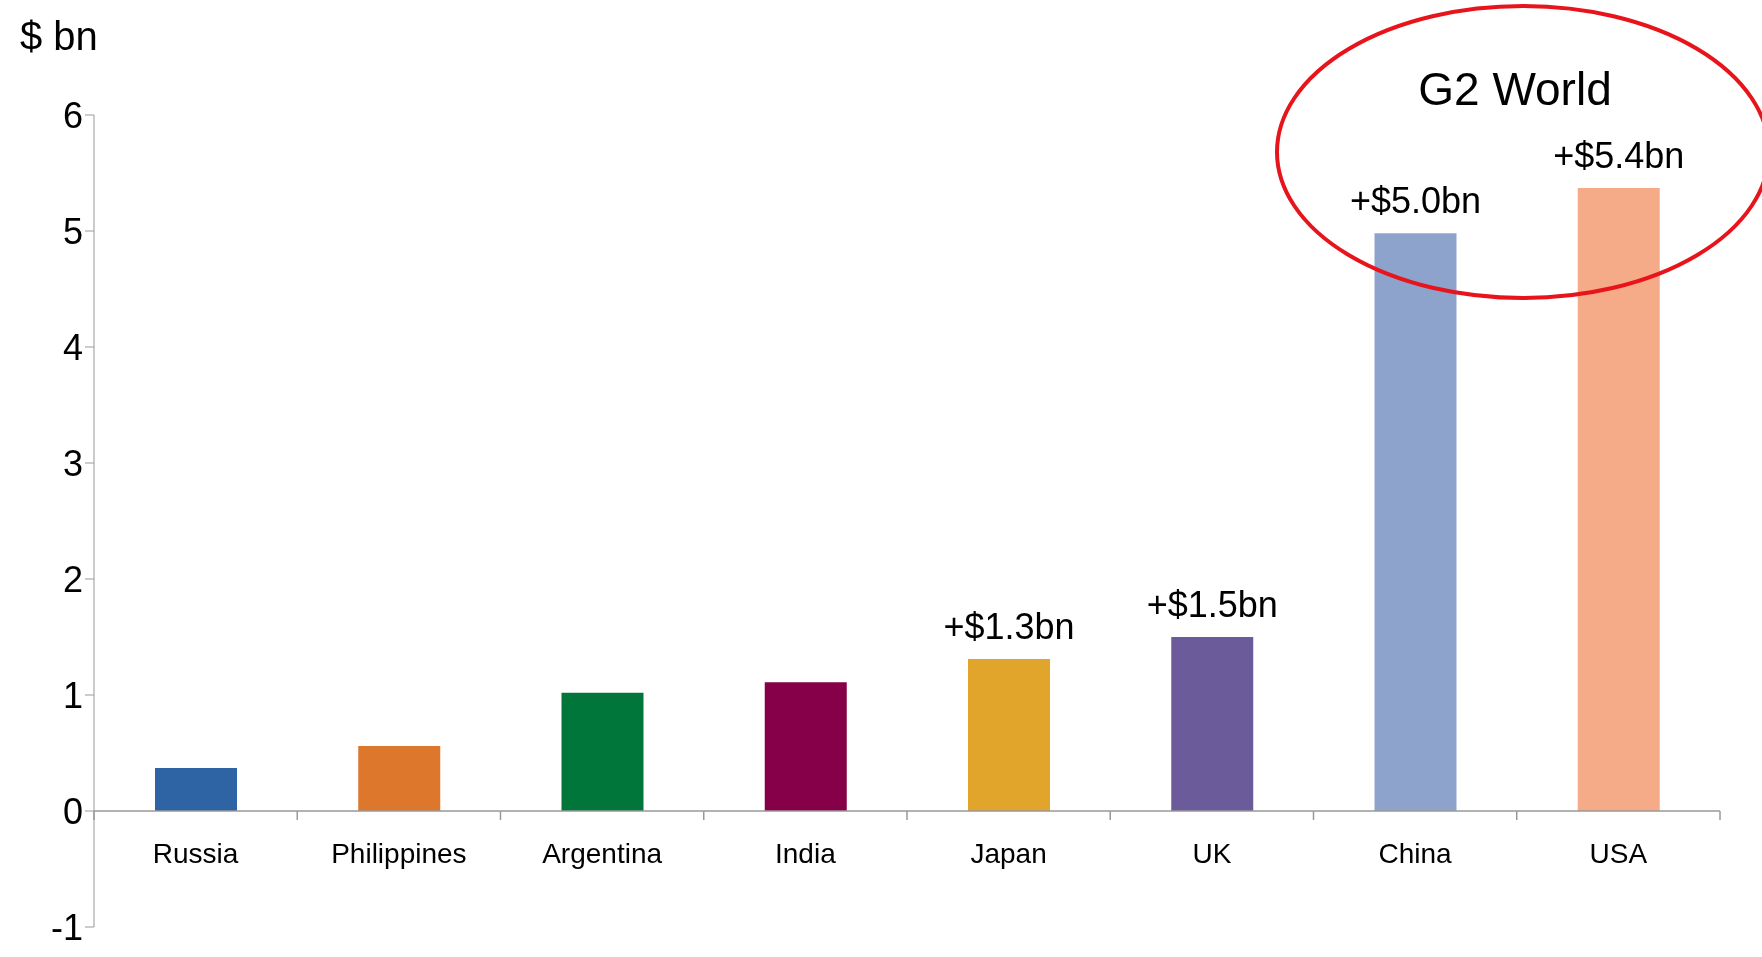 The width and height of the screenshot is (1762, 957). Describe the element at coordinates (1515, 89) in the screenshot. I see `annotation: G2 World` at that location.